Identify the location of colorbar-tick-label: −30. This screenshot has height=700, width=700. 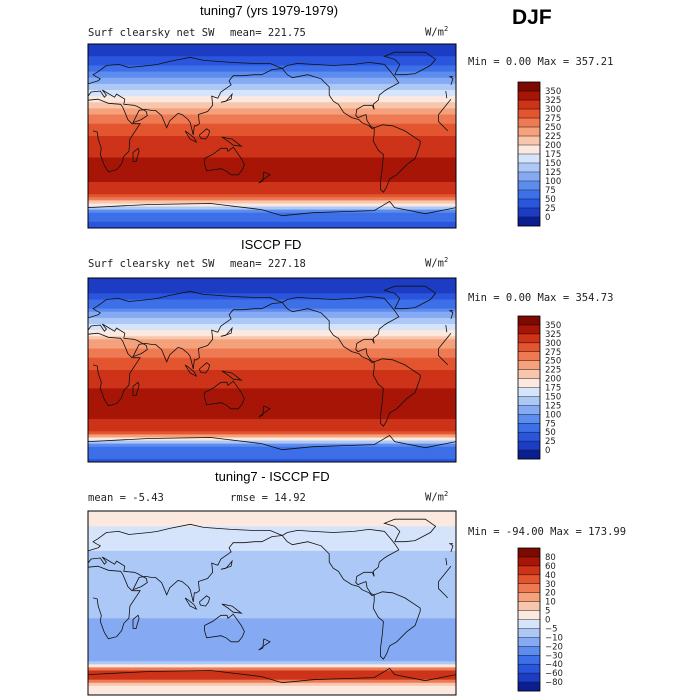
(554, 656).